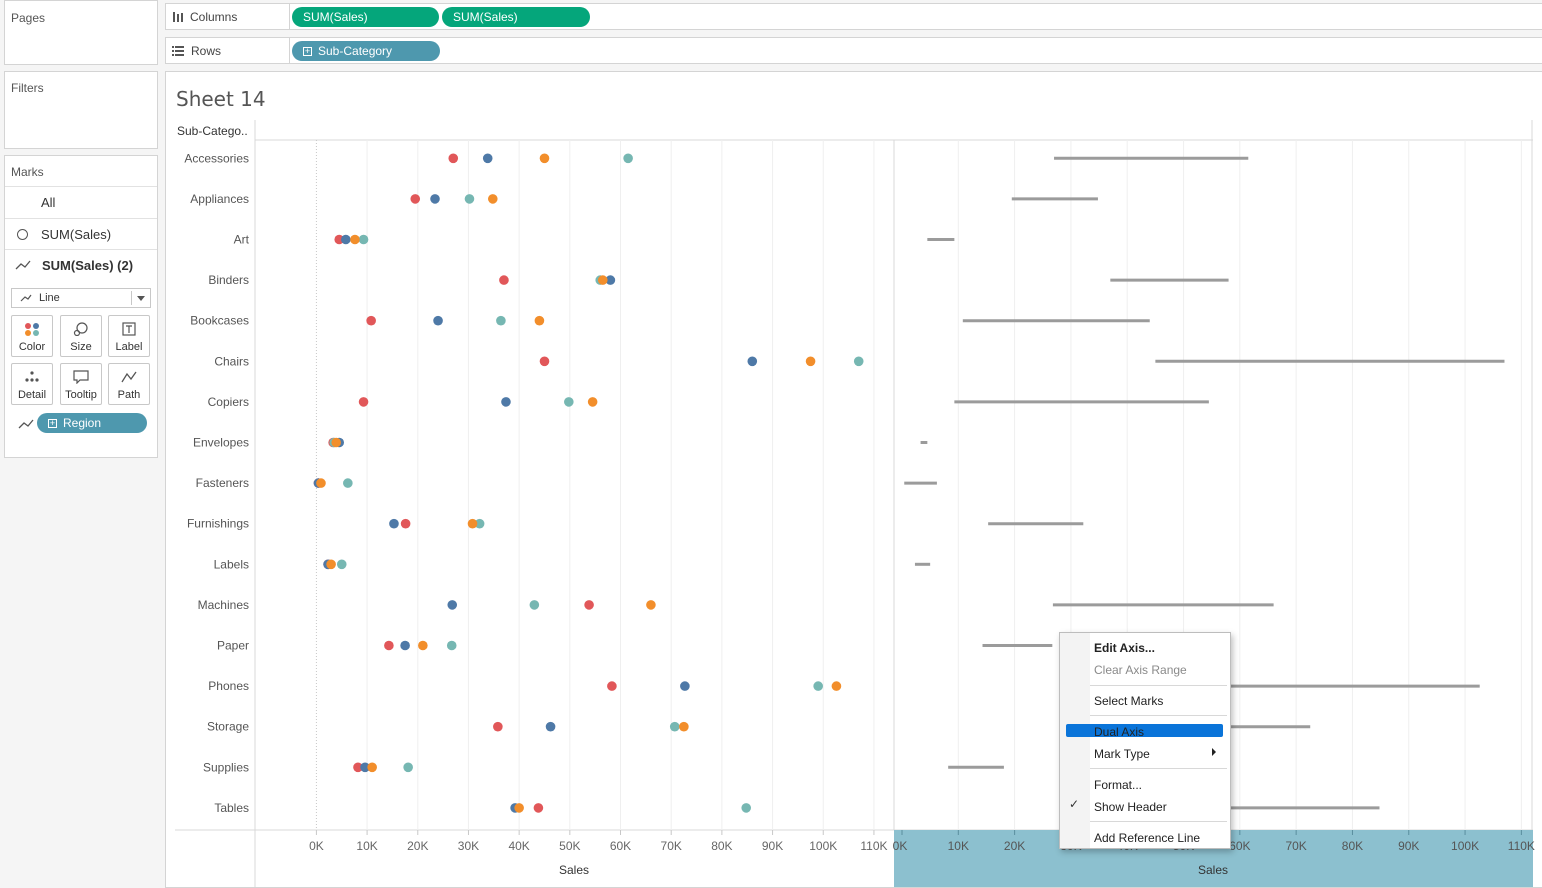 The width and height of the screenshot is (1542, 888). I want to click on x-tick-label-right: 10K, so click(958, 846).